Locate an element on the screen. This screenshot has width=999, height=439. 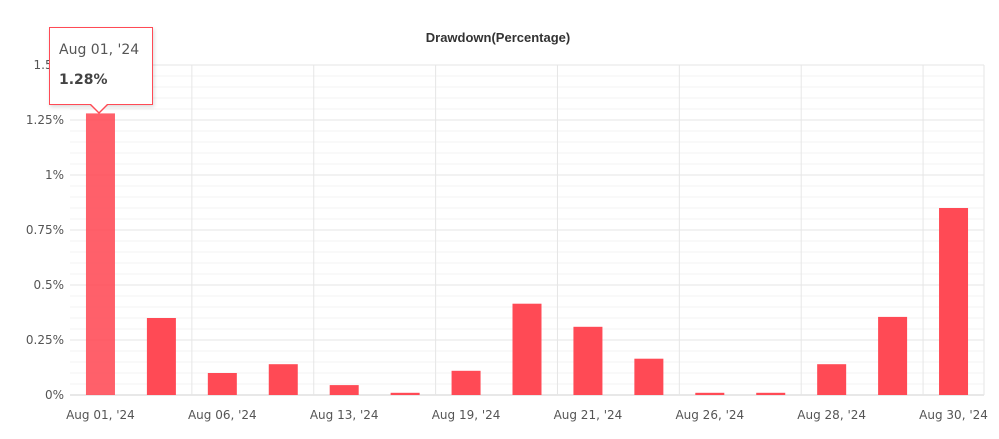
x-tick-label: Aug 06, '24 is located at coordinates (222, 415).